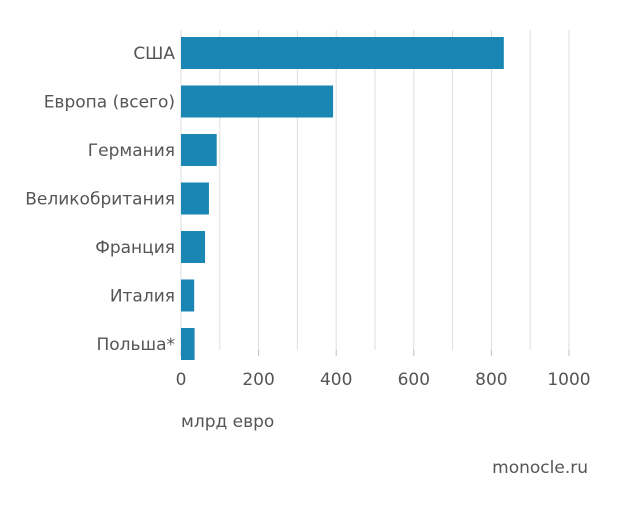 The image size is (620, 509). What do you see at coordinates (568, 380) in the screenshot?
I see `x-tick-label: 1000` at bounding box center [568, 380].